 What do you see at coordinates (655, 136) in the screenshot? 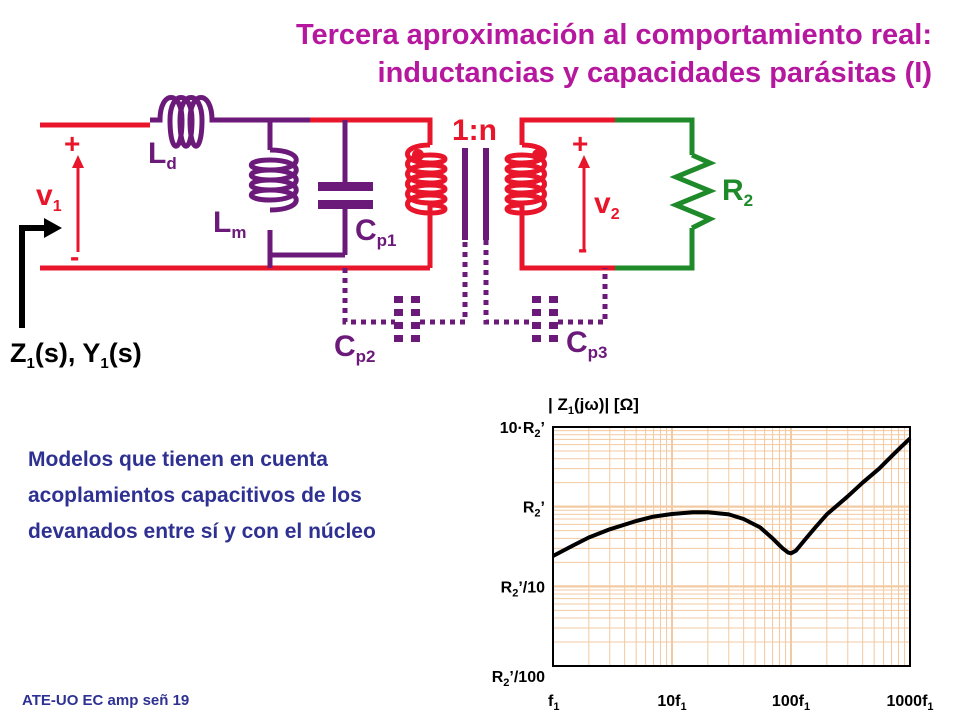
I see `r2-top-wire` at bounding box center [655, 136].